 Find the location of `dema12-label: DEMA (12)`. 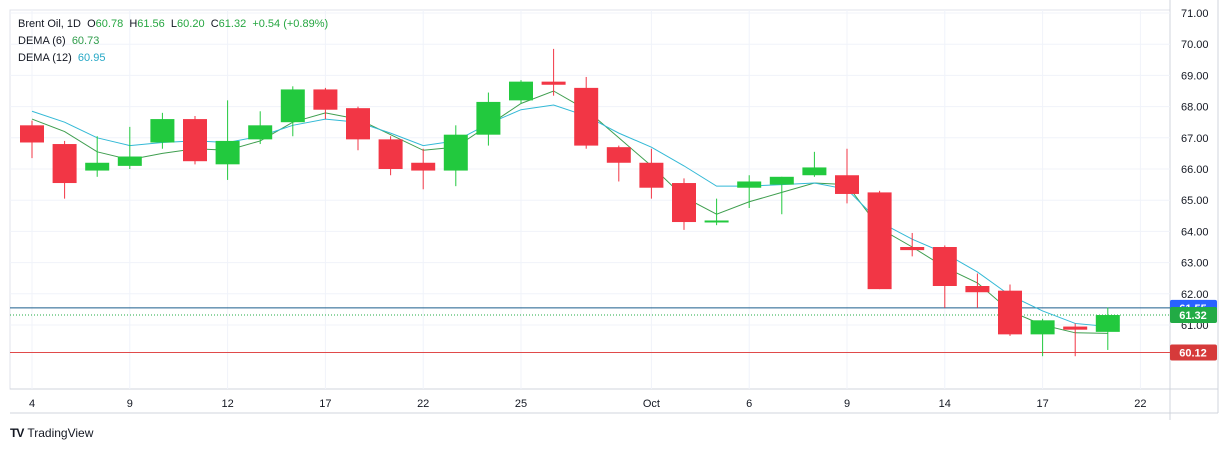

dema12-label: DEMA (12) is located at coordinates (45, 58).